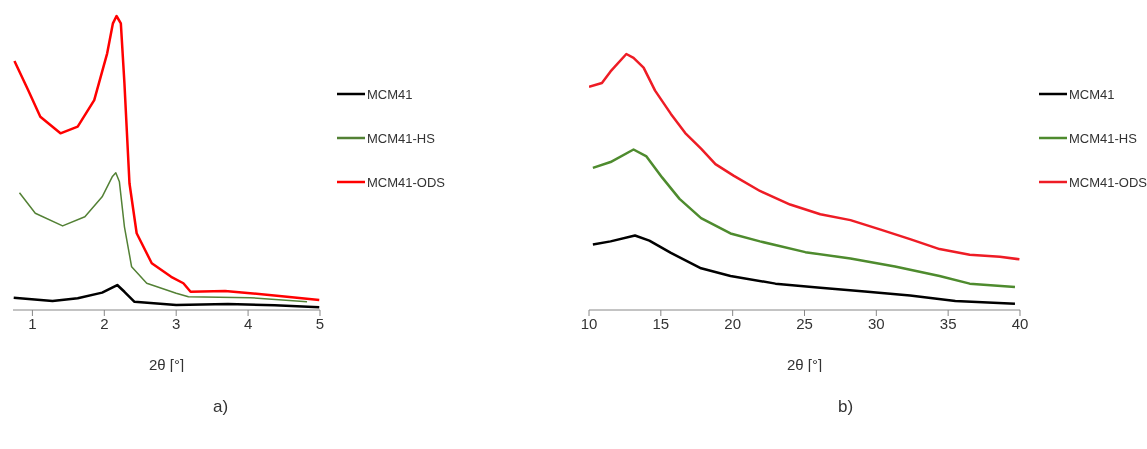 Image resolution: width=1147 pixels, height=449 pixels. I want to click on text: a), so click(221, 407).